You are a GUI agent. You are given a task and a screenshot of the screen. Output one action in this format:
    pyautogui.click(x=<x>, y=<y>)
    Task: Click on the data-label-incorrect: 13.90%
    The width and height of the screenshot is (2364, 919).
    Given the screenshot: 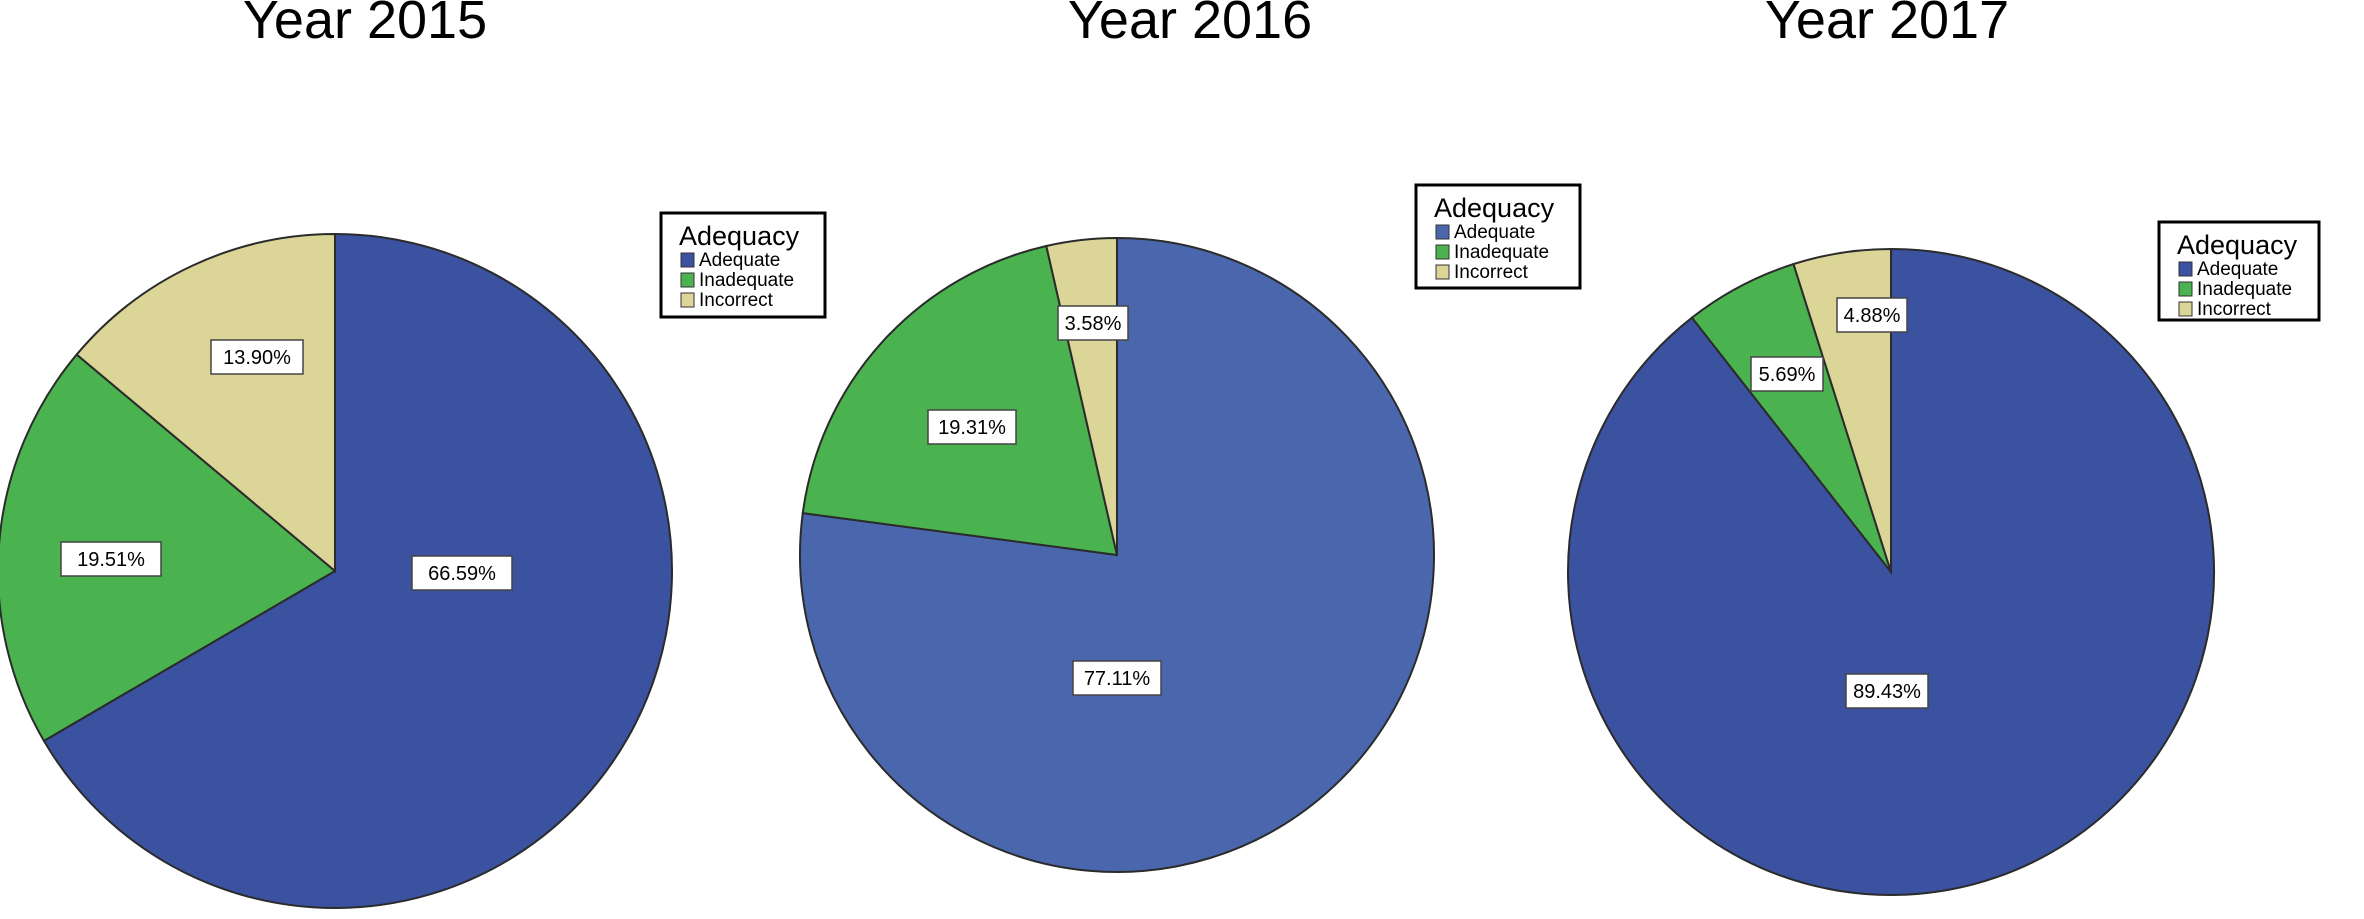 What is the action you would take?
    pyautogui.click(x=257, y=357)
    